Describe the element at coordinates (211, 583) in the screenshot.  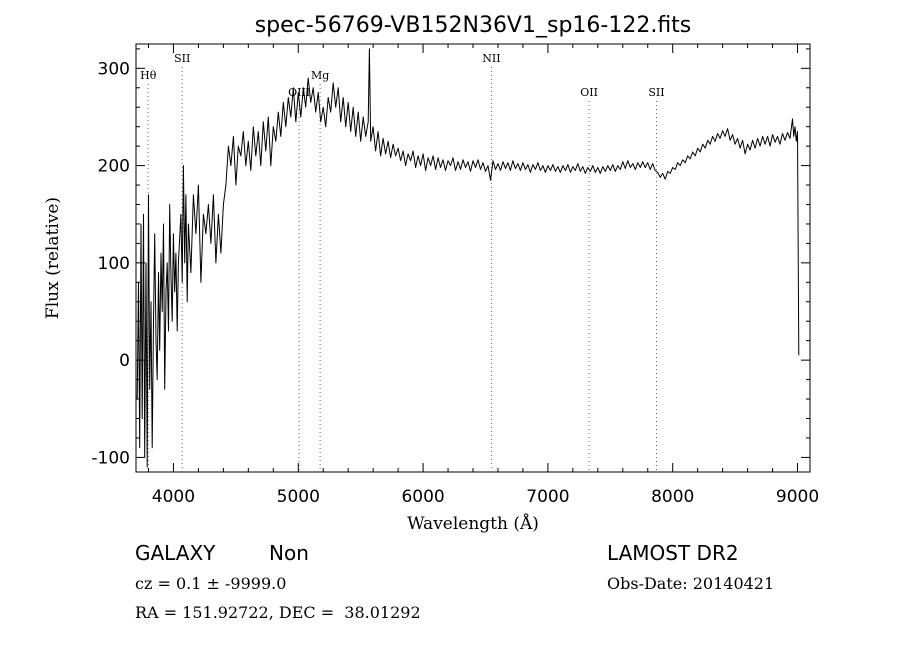
I see `redshift-cz: cz = 0.1 ± -9999.0` at that location.